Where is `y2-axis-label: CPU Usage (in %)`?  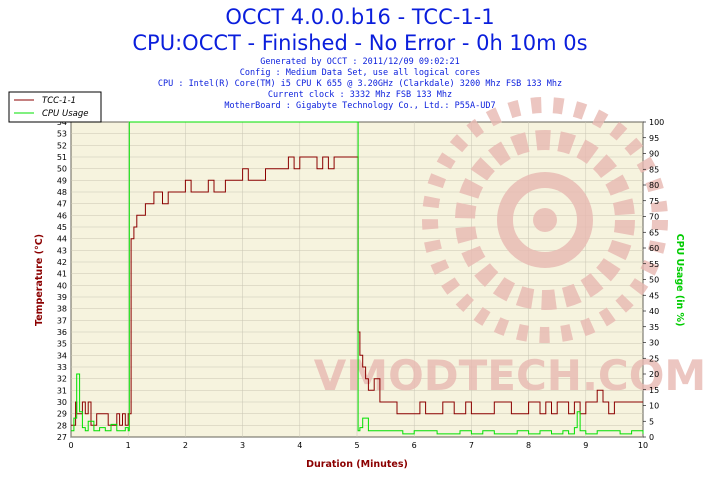 y2-axis-label: CPU Usage (in %) is located at coordinates (679, 280).